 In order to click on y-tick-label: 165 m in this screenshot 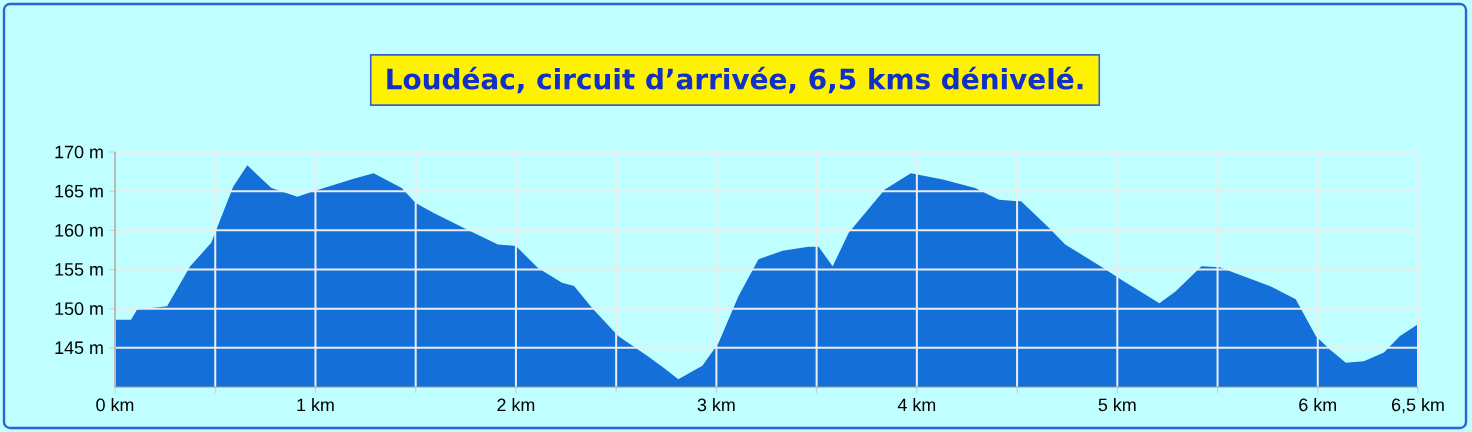, I will do `click(79, 191)`.